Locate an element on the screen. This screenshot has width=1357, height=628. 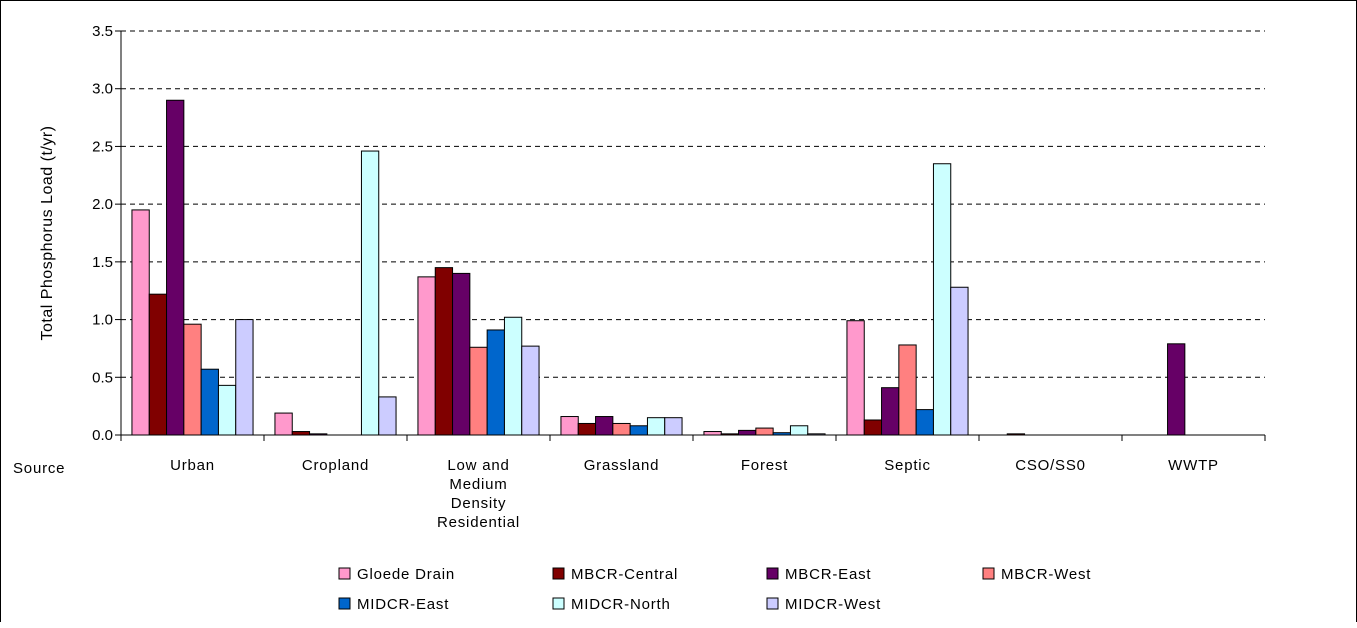
x-axis-title: Source is located at coordinates (39, 468).